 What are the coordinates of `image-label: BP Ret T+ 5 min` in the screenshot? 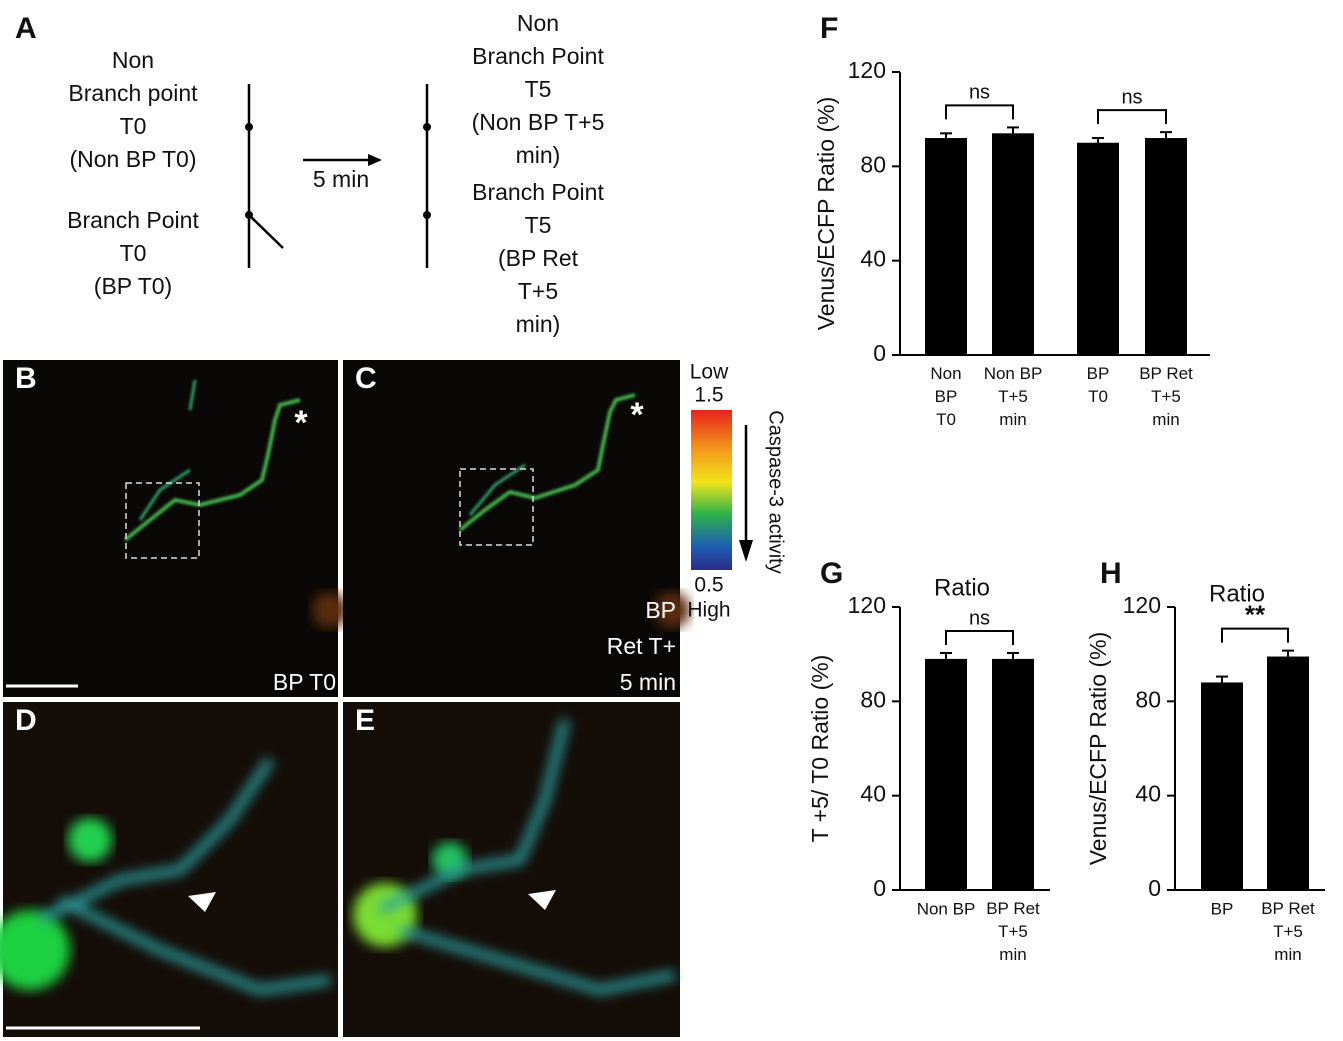 It's located at (641, 646).